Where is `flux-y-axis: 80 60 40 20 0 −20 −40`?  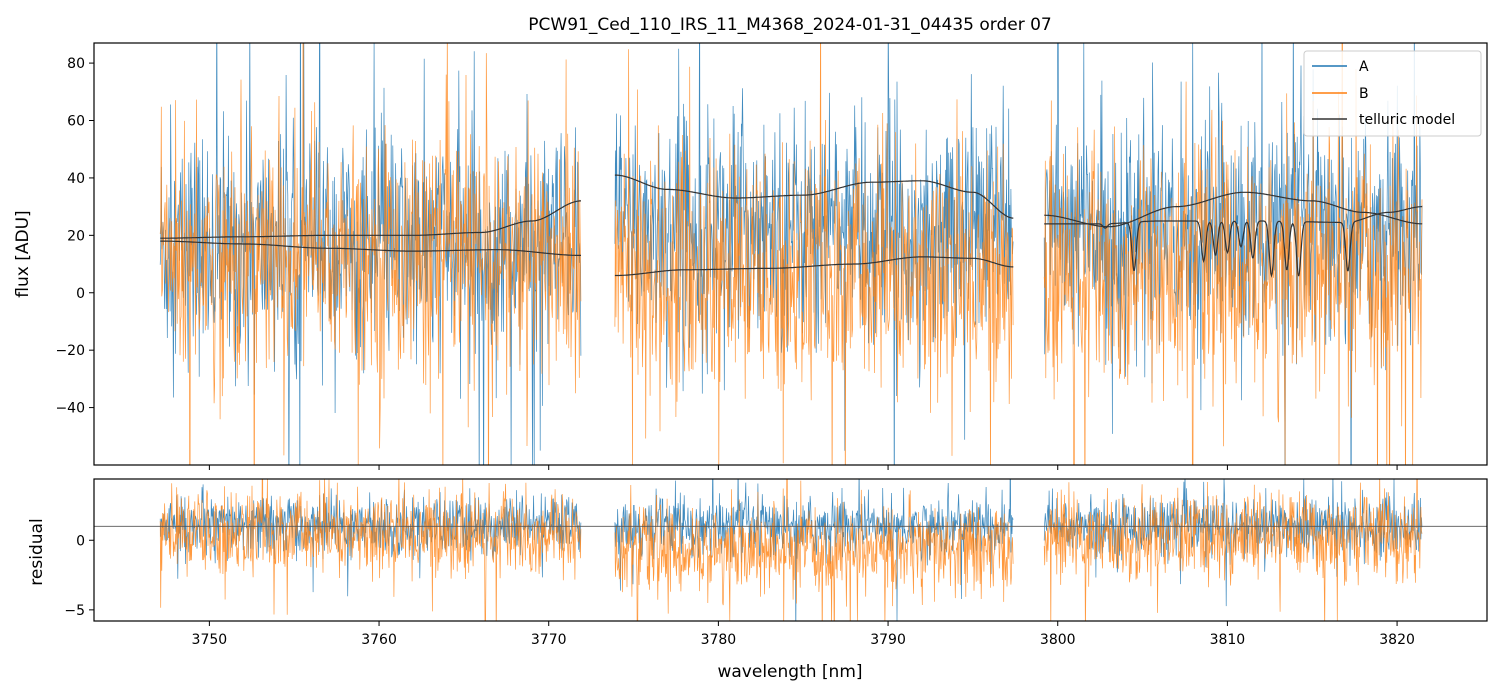
flux-y-axis: 80 60 40 20 0 −20 −40 is located at coordinates (74, 236).